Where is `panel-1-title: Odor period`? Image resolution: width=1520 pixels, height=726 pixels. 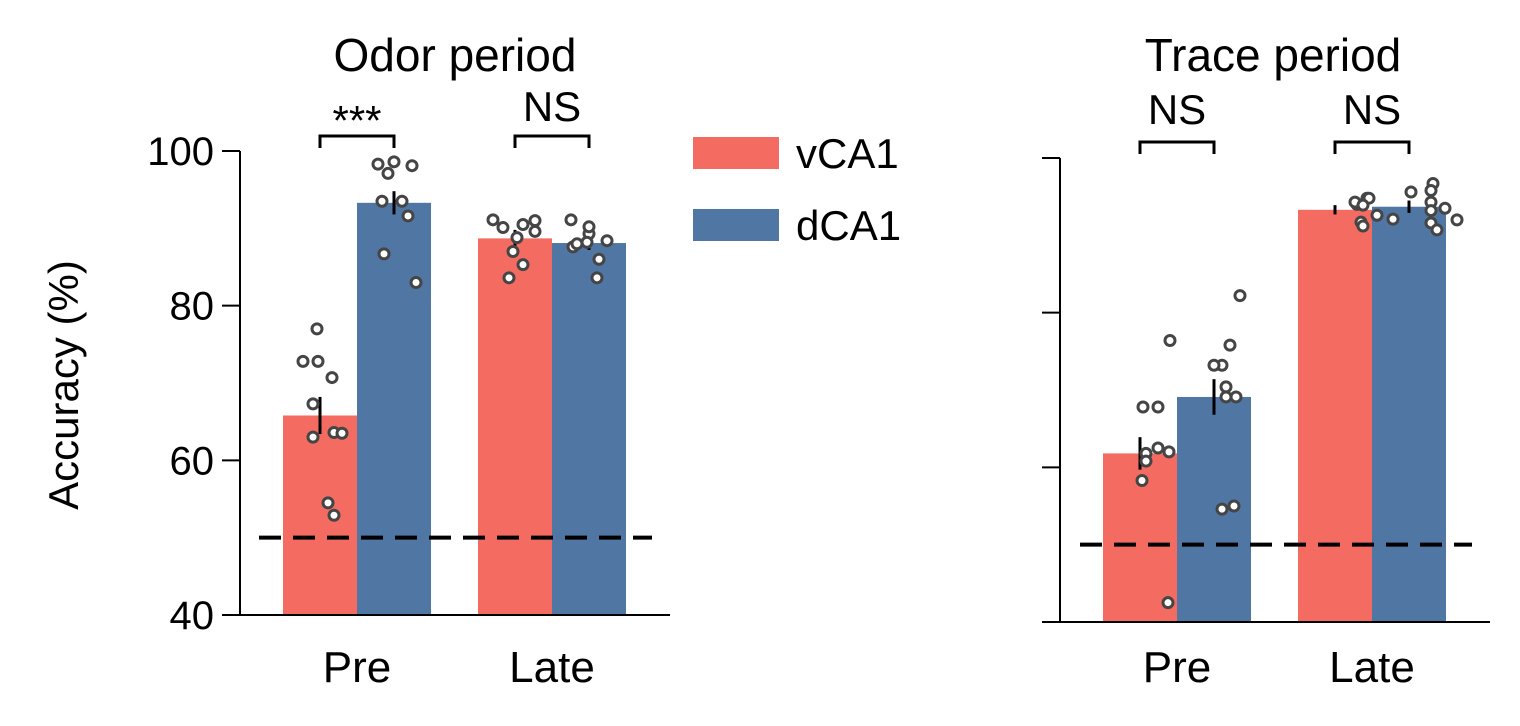
panel-1-title: Odor period is located at coordinates (455, 55).